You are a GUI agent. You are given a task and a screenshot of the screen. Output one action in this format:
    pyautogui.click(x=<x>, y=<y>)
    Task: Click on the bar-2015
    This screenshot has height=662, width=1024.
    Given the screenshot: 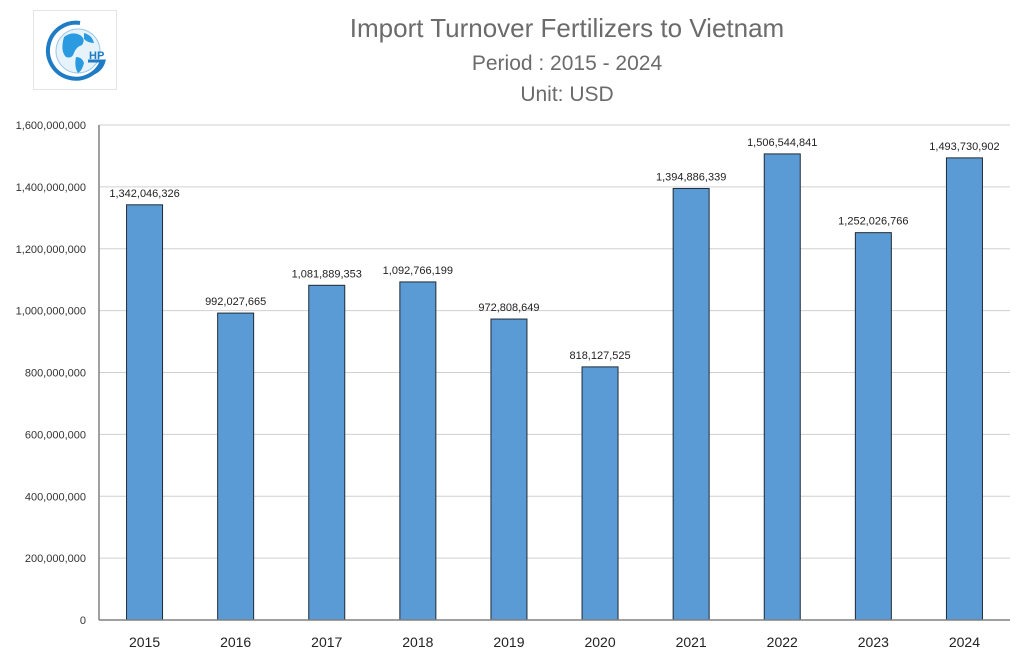 What is the action you would take?
    pyautogui.click(x=145, y=412)
    